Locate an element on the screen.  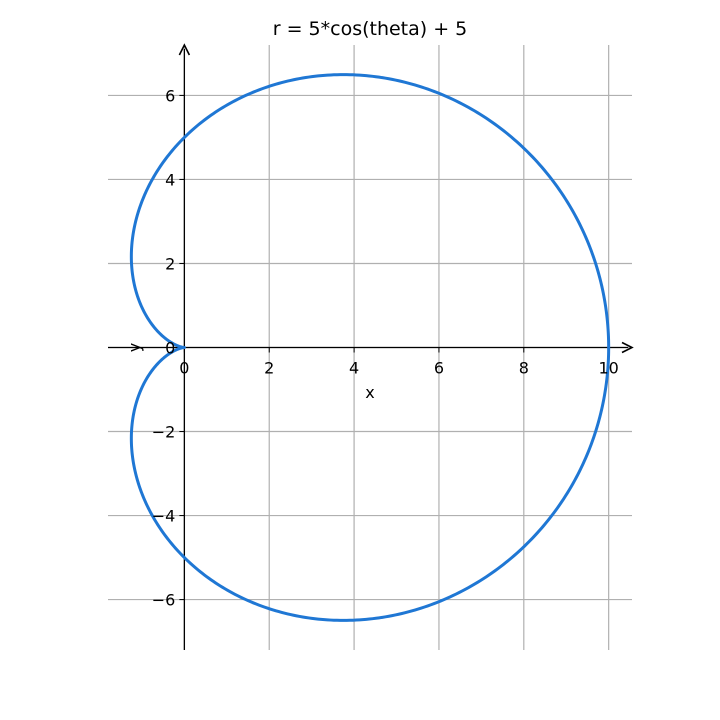
y-tick-label-4: 4 is located at coordinates (170, 179).